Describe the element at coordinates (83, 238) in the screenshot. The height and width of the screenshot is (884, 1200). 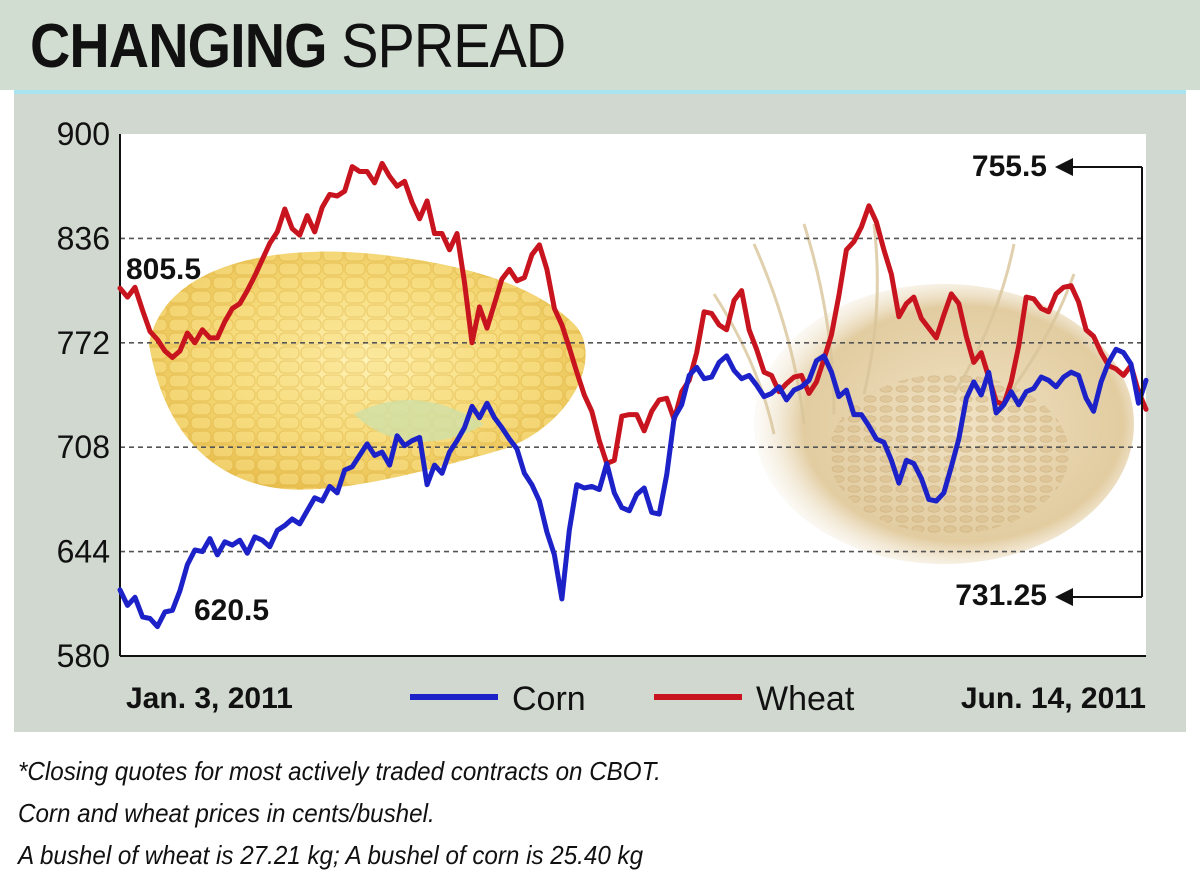
I see `y-tick-label: 836` at that location.